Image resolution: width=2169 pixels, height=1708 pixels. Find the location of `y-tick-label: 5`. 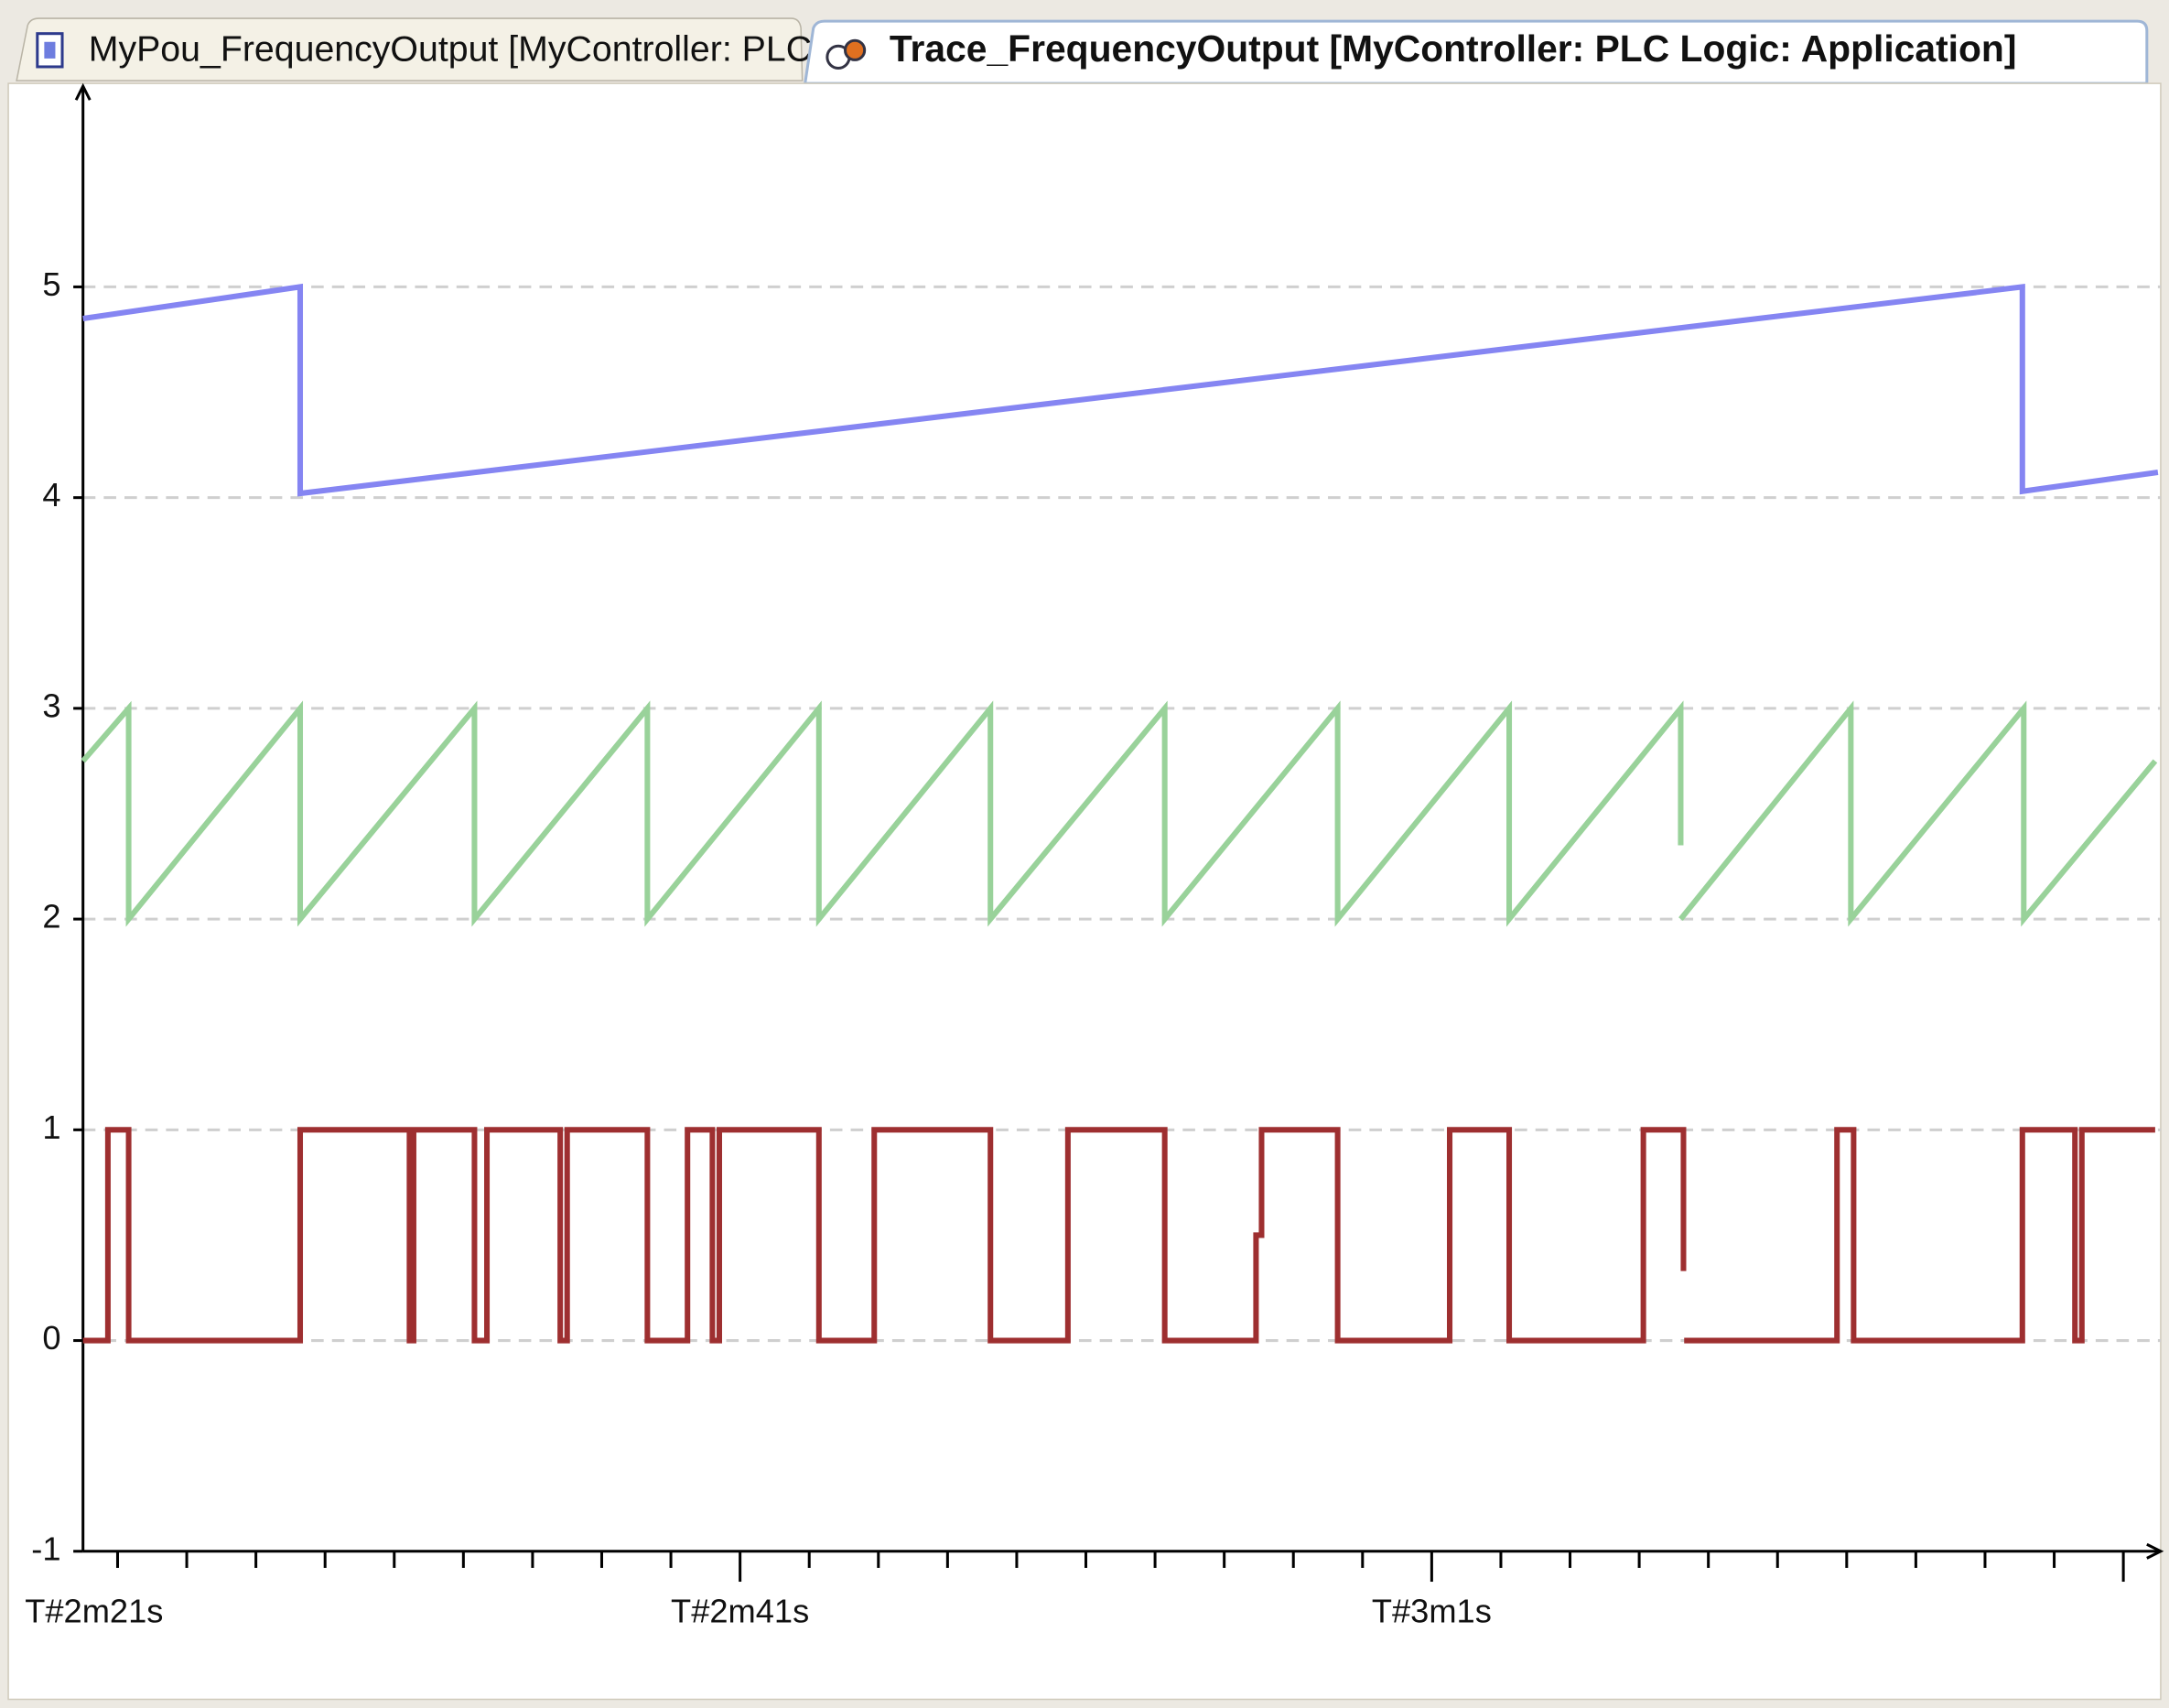

y-tick-label: 5 is located at coordinates (51, 284).